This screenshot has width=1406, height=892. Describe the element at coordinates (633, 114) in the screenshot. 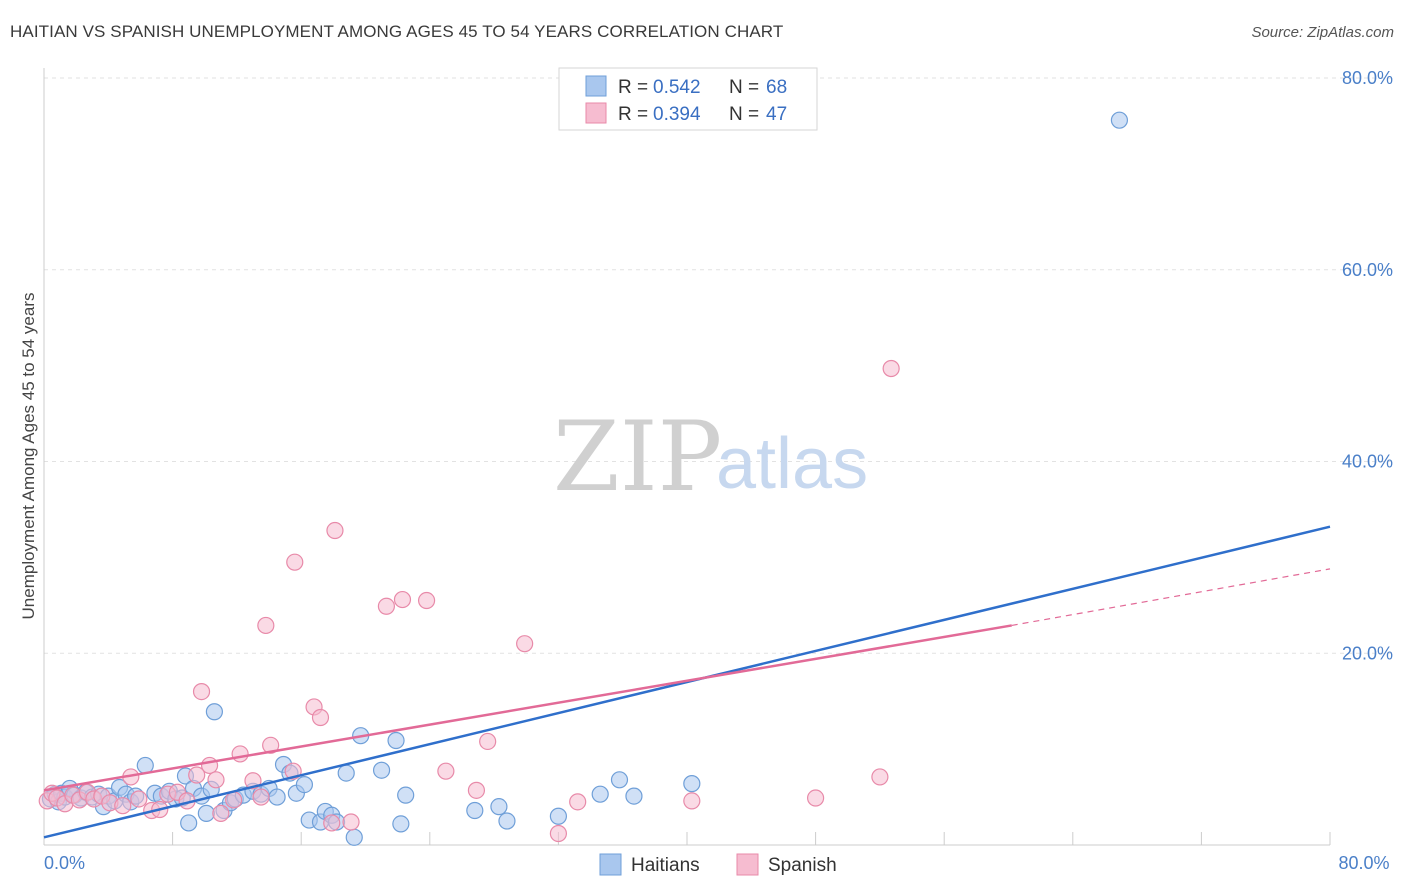

I see `legend-r-label-spanish: R =` at that location.